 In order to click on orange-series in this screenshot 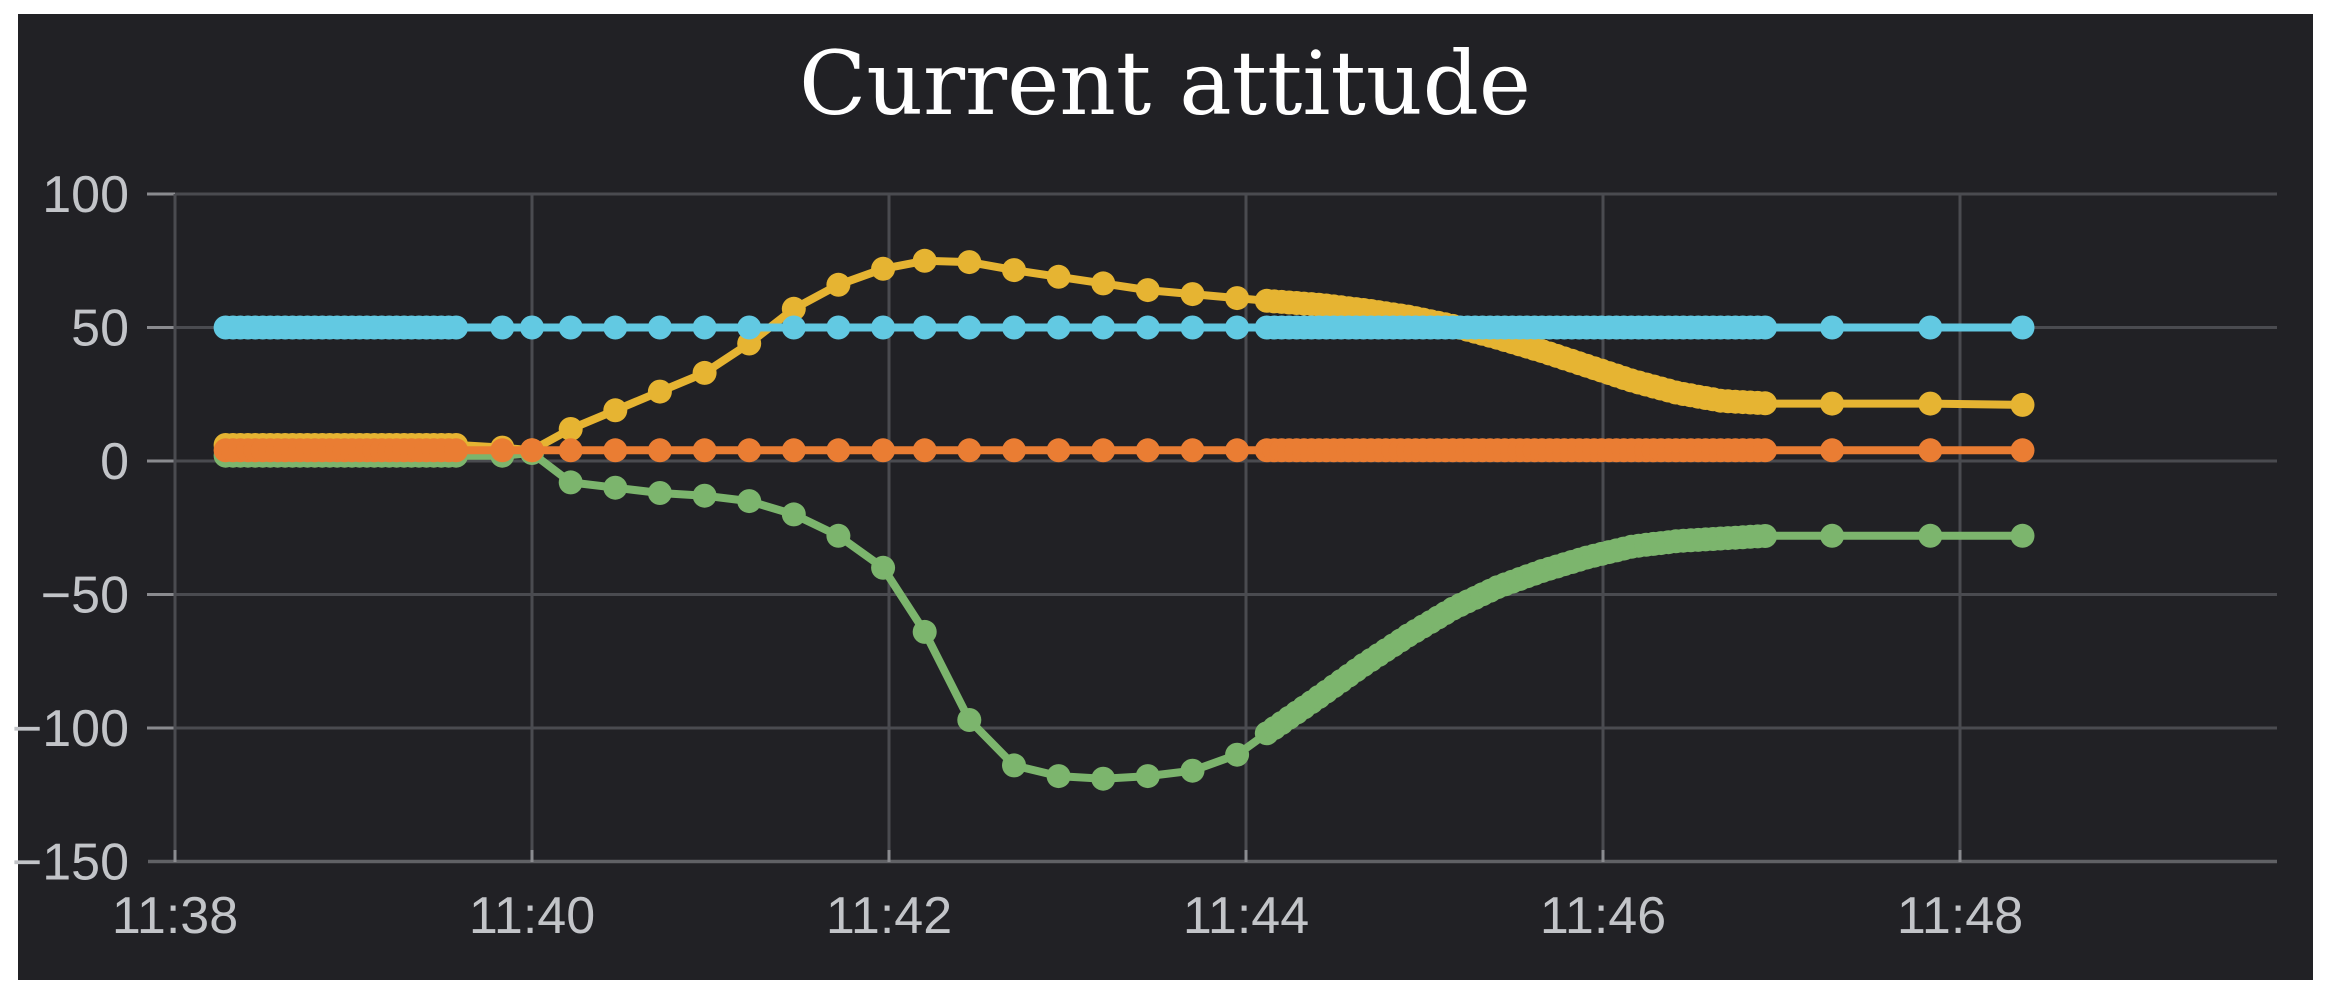, I will do `click(1124, 450)`.